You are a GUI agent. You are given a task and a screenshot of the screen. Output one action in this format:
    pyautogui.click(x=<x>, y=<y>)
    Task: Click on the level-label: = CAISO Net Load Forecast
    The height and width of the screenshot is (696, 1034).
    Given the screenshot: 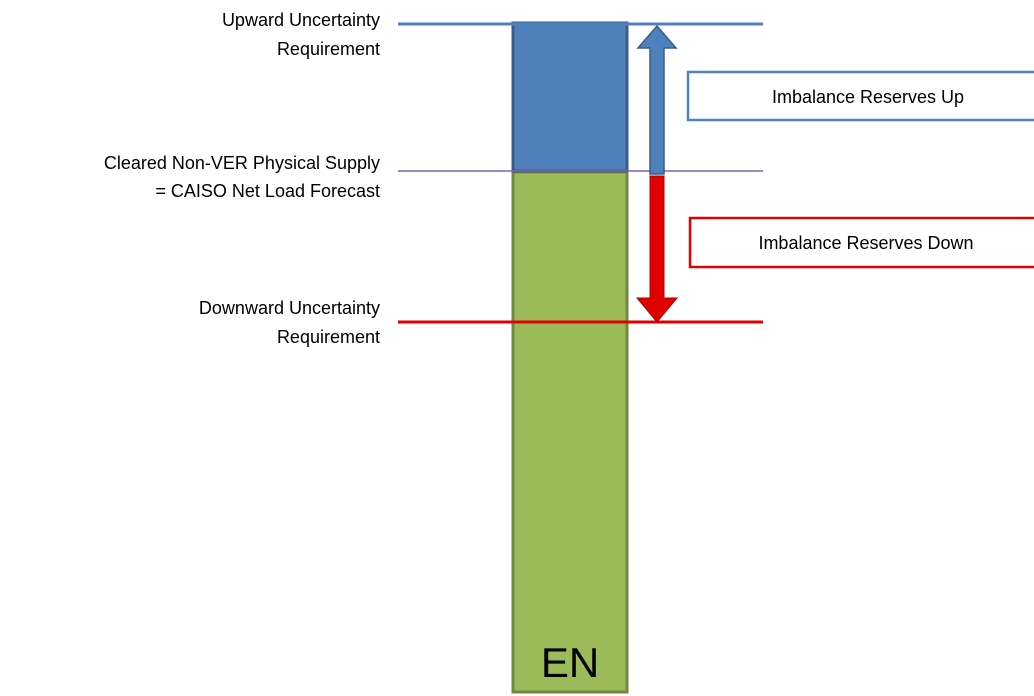 What is the action you would take?
    pyautogui.click(x=267, y=191)
    